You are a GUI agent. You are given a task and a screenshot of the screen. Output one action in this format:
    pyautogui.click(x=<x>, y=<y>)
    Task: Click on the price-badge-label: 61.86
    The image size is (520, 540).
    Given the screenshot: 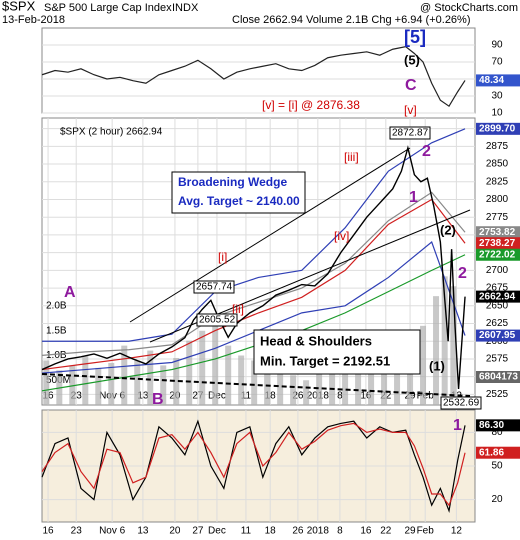 What is the action you would take?
    pyautogui.click(x=491, y=452)
    